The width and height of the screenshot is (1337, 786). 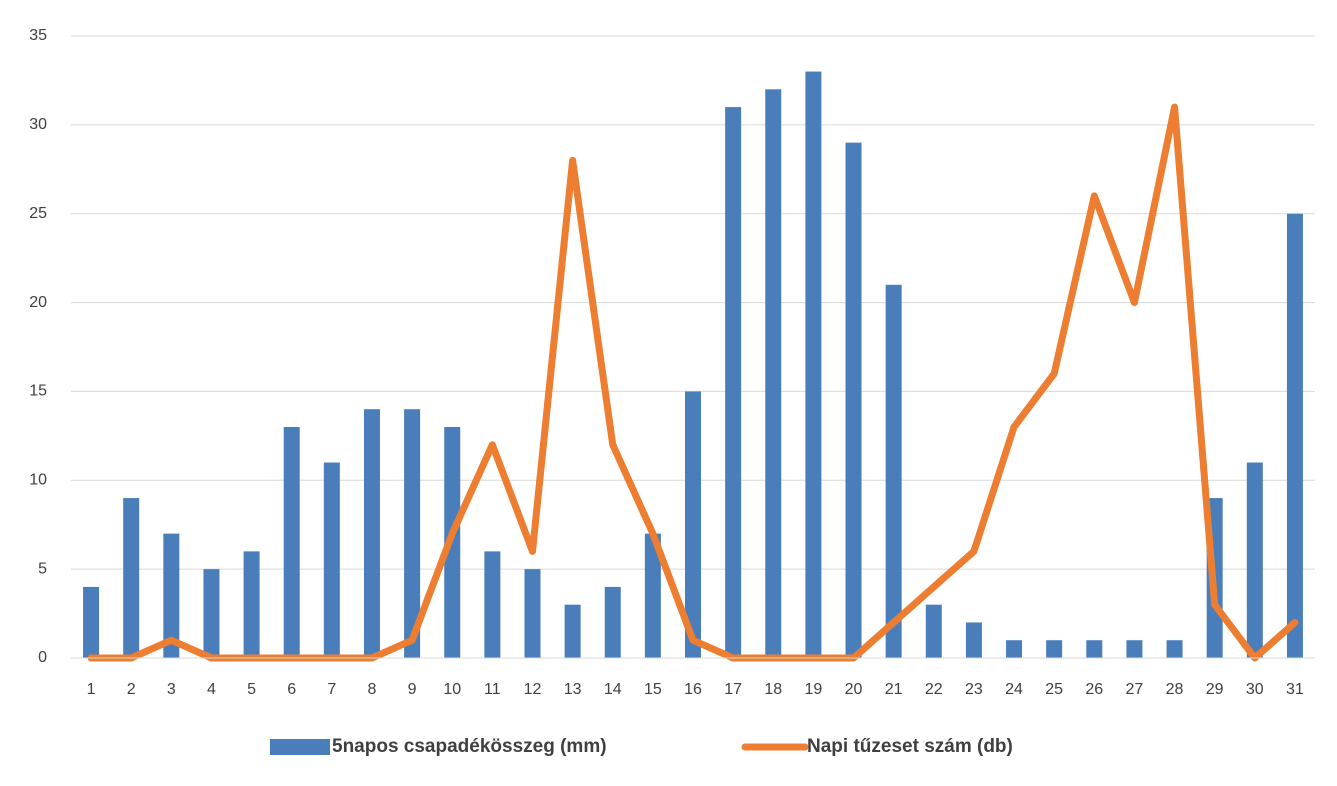 What do you see at coordinates (211, 689) in the screenshot?
I see `x-tick-label: 4` at bounding box center [211, 689].